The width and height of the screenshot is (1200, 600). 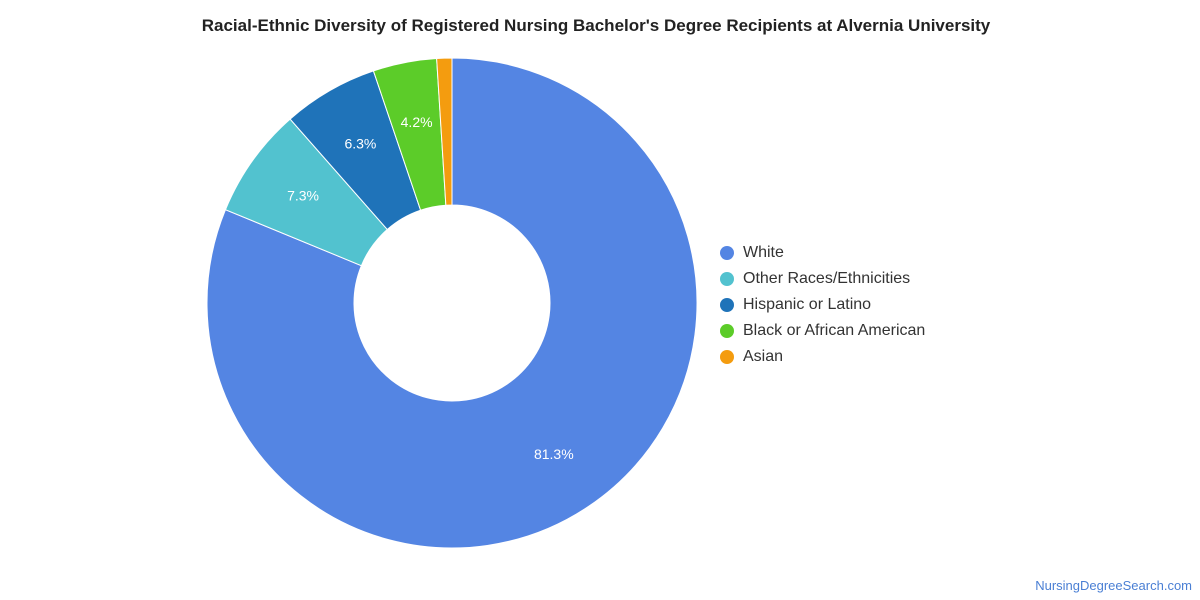 What do you see at coordinates (807, 304) in the screenshot?
I see `legend-label: Hispanic or Latino` at bounding box center [807, 304].